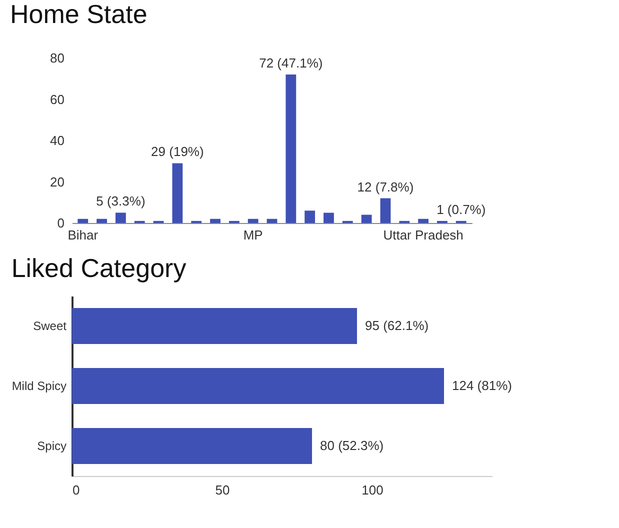 This screenshot has height=528, width=619. I want to click on x-tick-label: MP, so click(253, 235).